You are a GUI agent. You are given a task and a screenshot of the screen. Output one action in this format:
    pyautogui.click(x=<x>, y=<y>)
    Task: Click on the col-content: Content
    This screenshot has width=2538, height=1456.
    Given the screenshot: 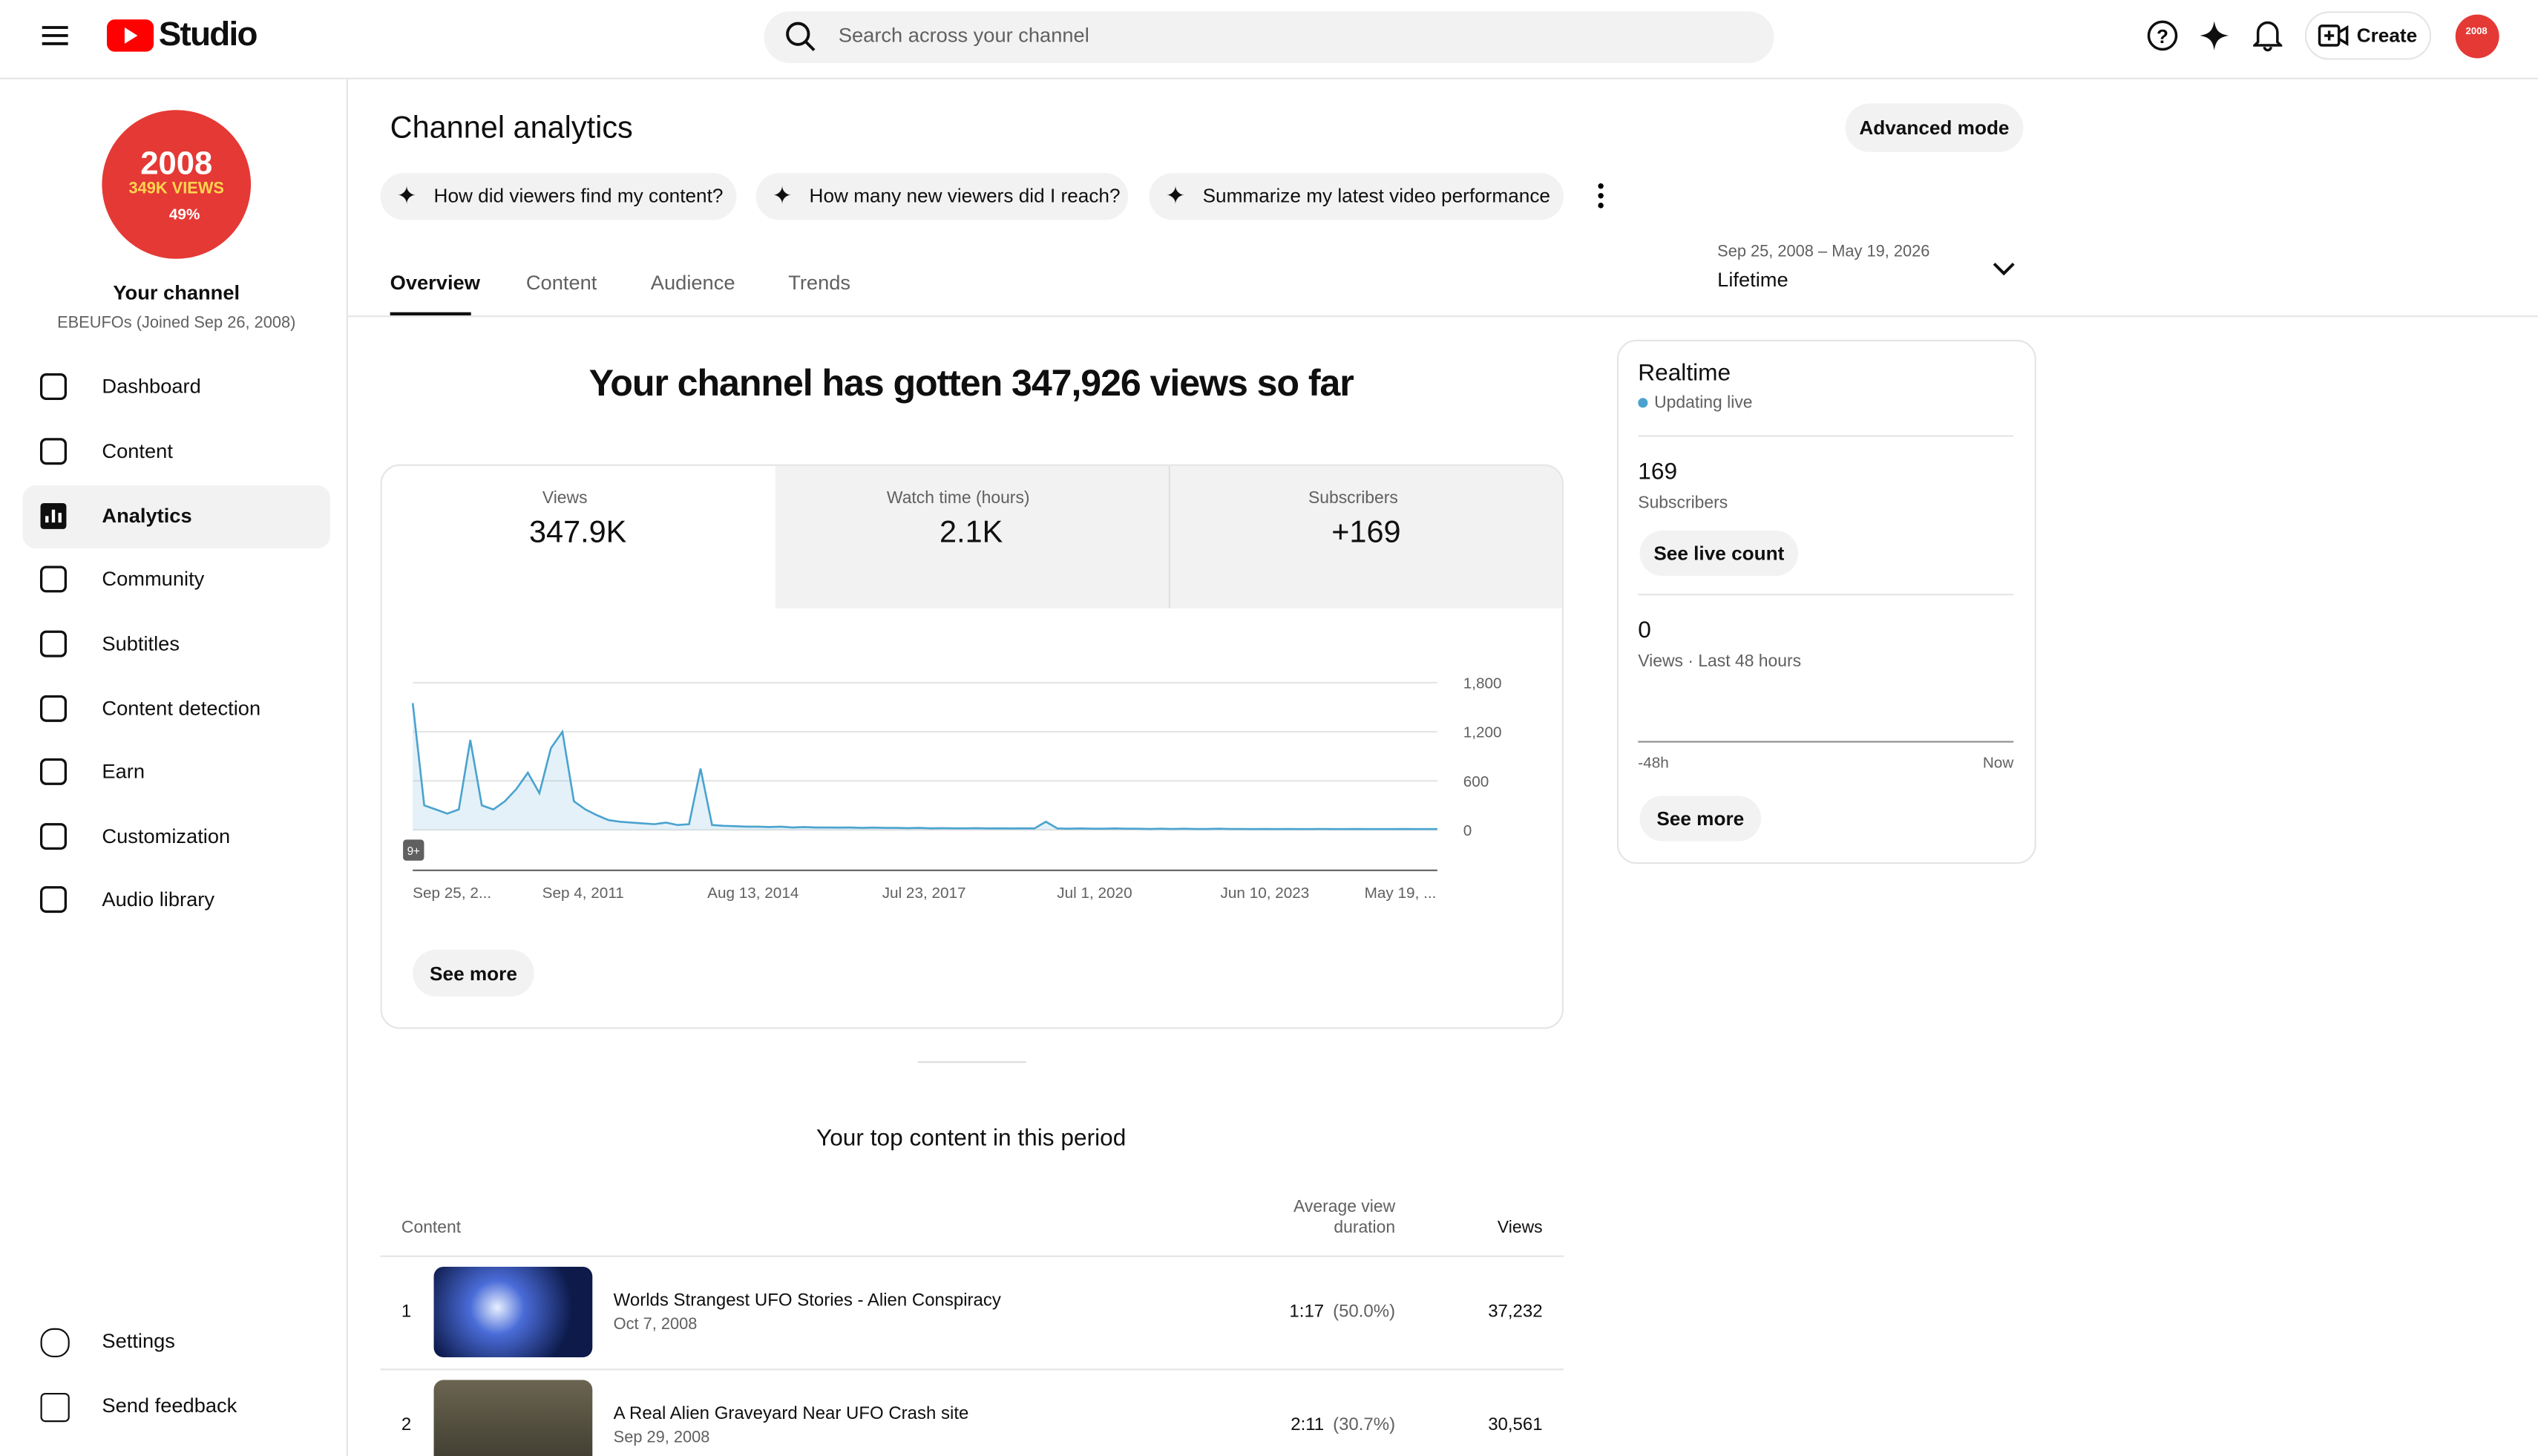 What is the action you would take?
    pyautogui.click(x=431, y=1228)
    